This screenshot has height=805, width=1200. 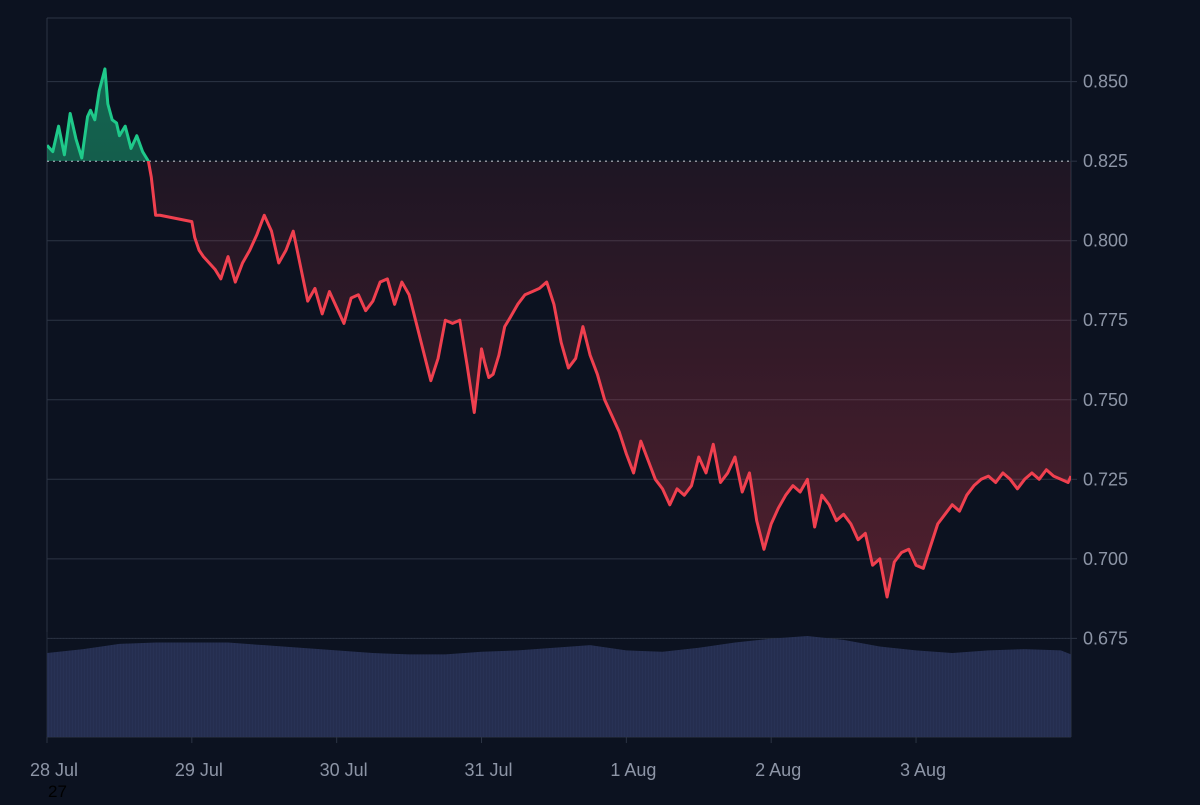 I want to click on x-tick-label: 28 Jul, so click(x=54, y=770).